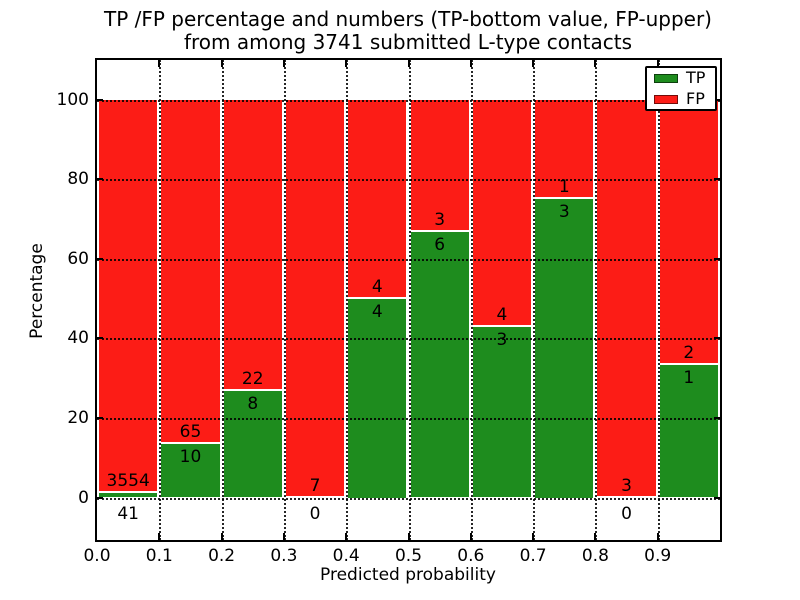 The image size is (800, 600). Describe the element at coordinates (190, 457) in the screenshot. I see `tp-count-label: 10` at that location.